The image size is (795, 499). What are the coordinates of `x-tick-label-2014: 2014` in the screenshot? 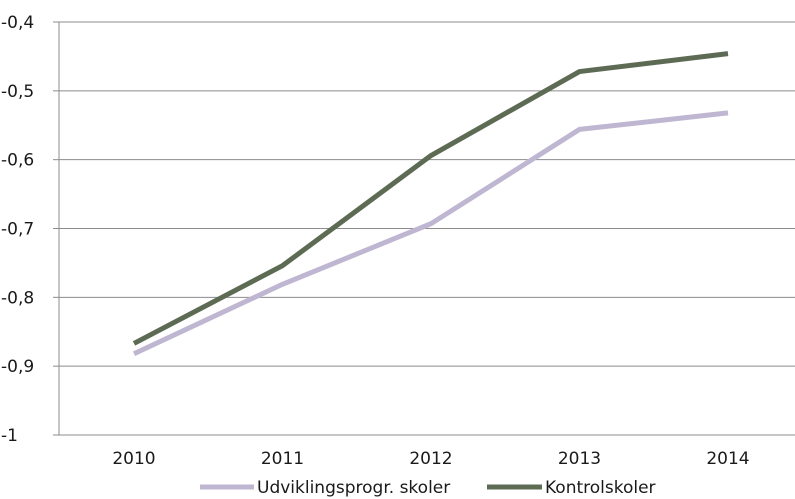 It's located at (727, 459).